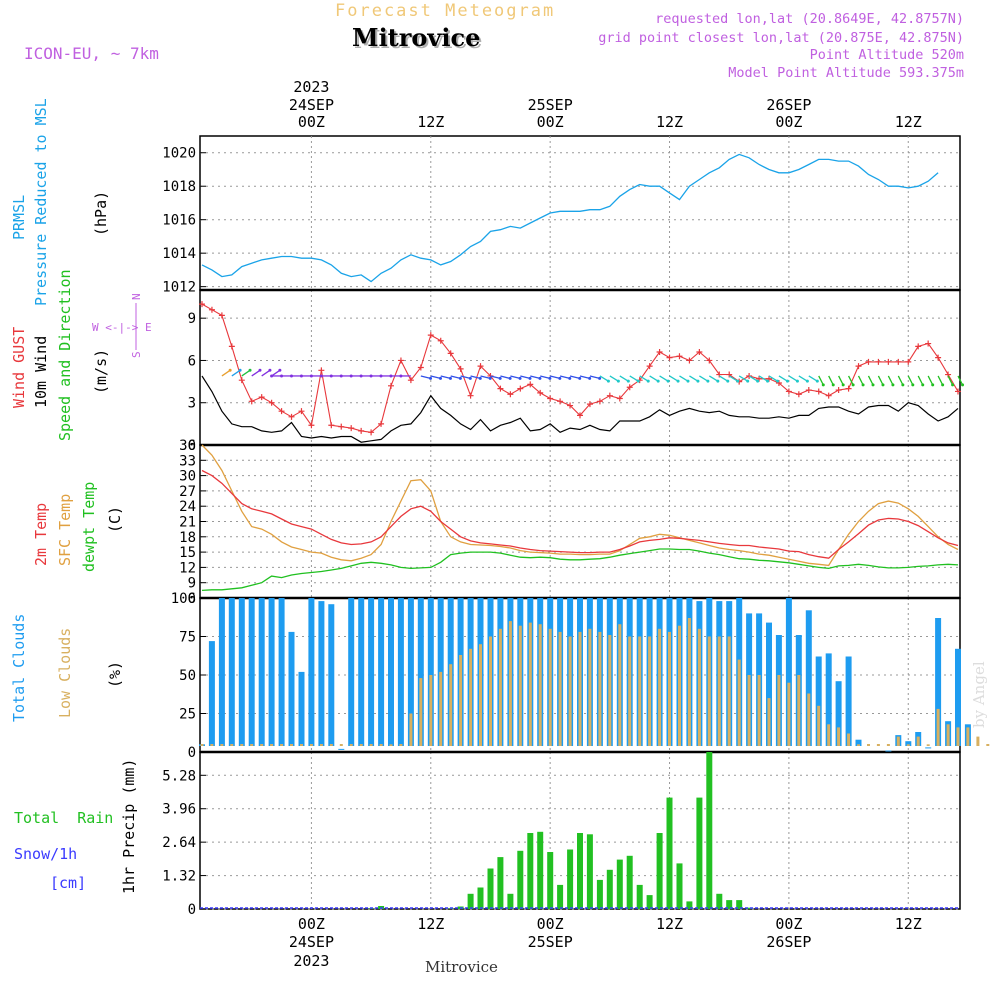 The image size is (1000, 1000). Describe the element at coordinates (570, 218) in the screenshot. I see `pressure-line` at that location.